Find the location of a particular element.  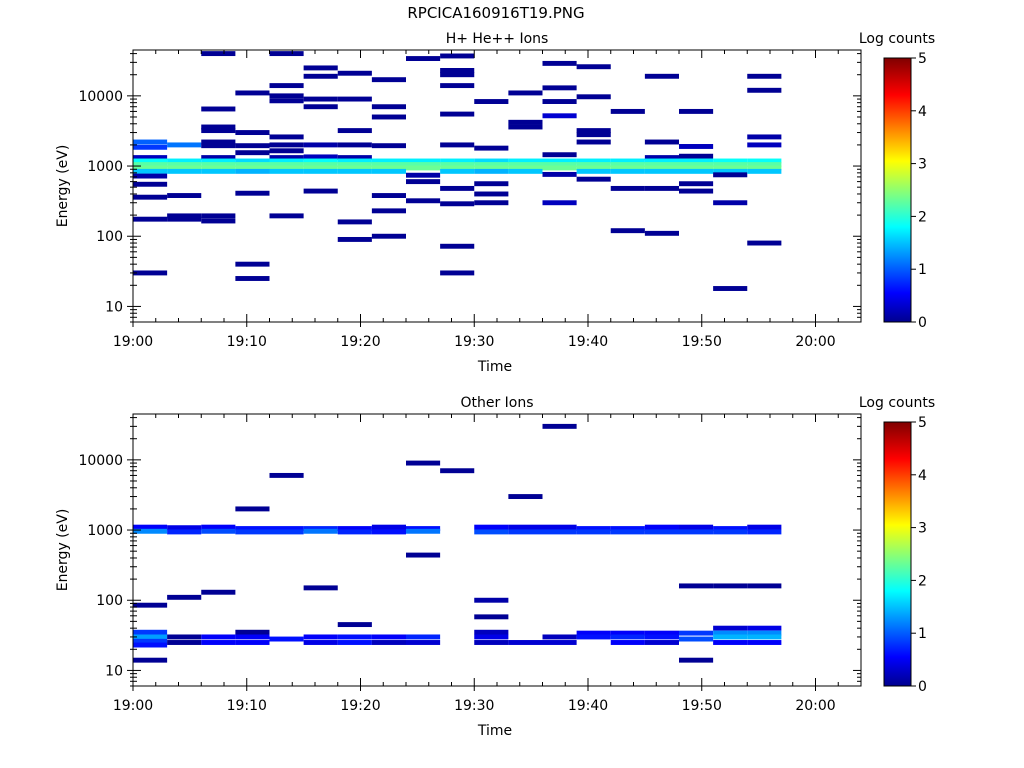

colorbar-label: Log counts is located at coordinates (897, 39).